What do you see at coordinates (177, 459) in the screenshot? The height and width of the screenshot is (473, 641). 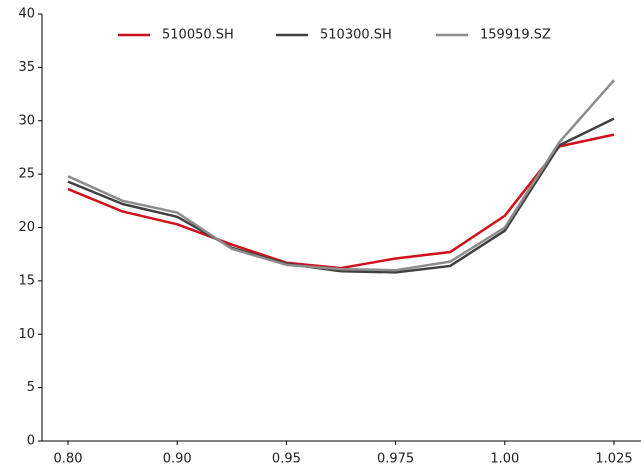 I see `x-tick-label: 0.90` at bounding box center [177, 459].